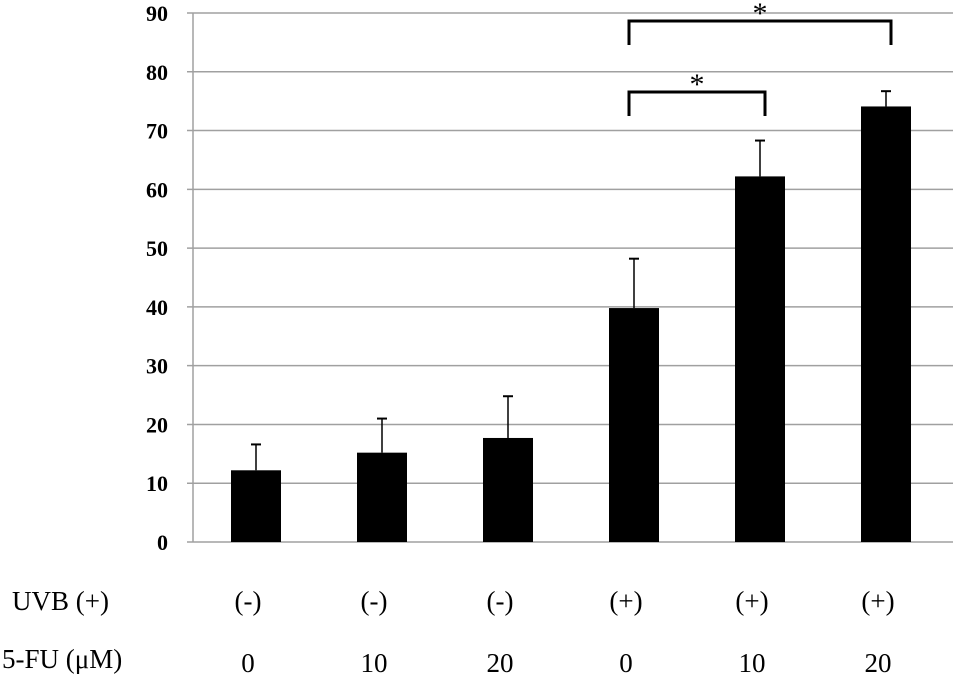 This screenshot has width=953, height=684. I want to click on y-tick-label: 30, so click(157, 366).